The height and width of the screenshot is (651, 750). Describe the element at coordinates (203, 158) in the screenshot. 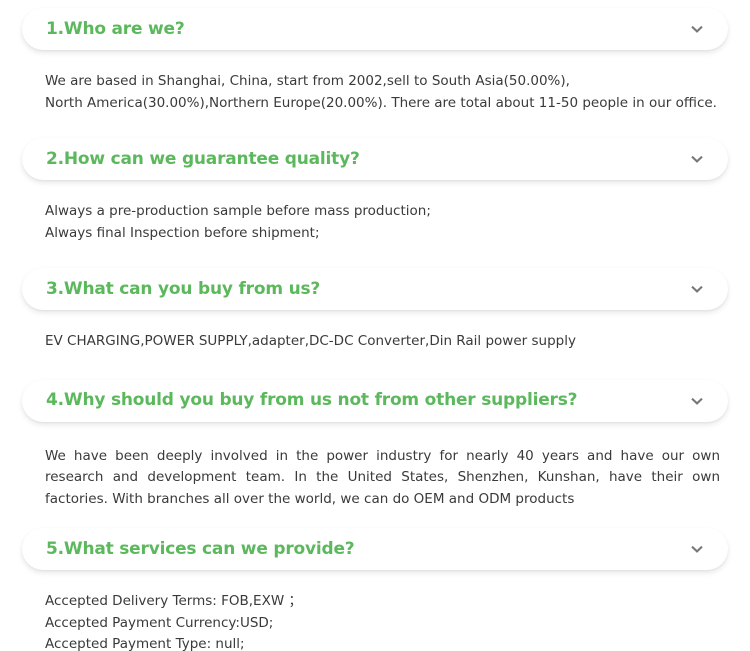

I see `faq-question-text-2: 2.How can we guarantee quality?` at that location.